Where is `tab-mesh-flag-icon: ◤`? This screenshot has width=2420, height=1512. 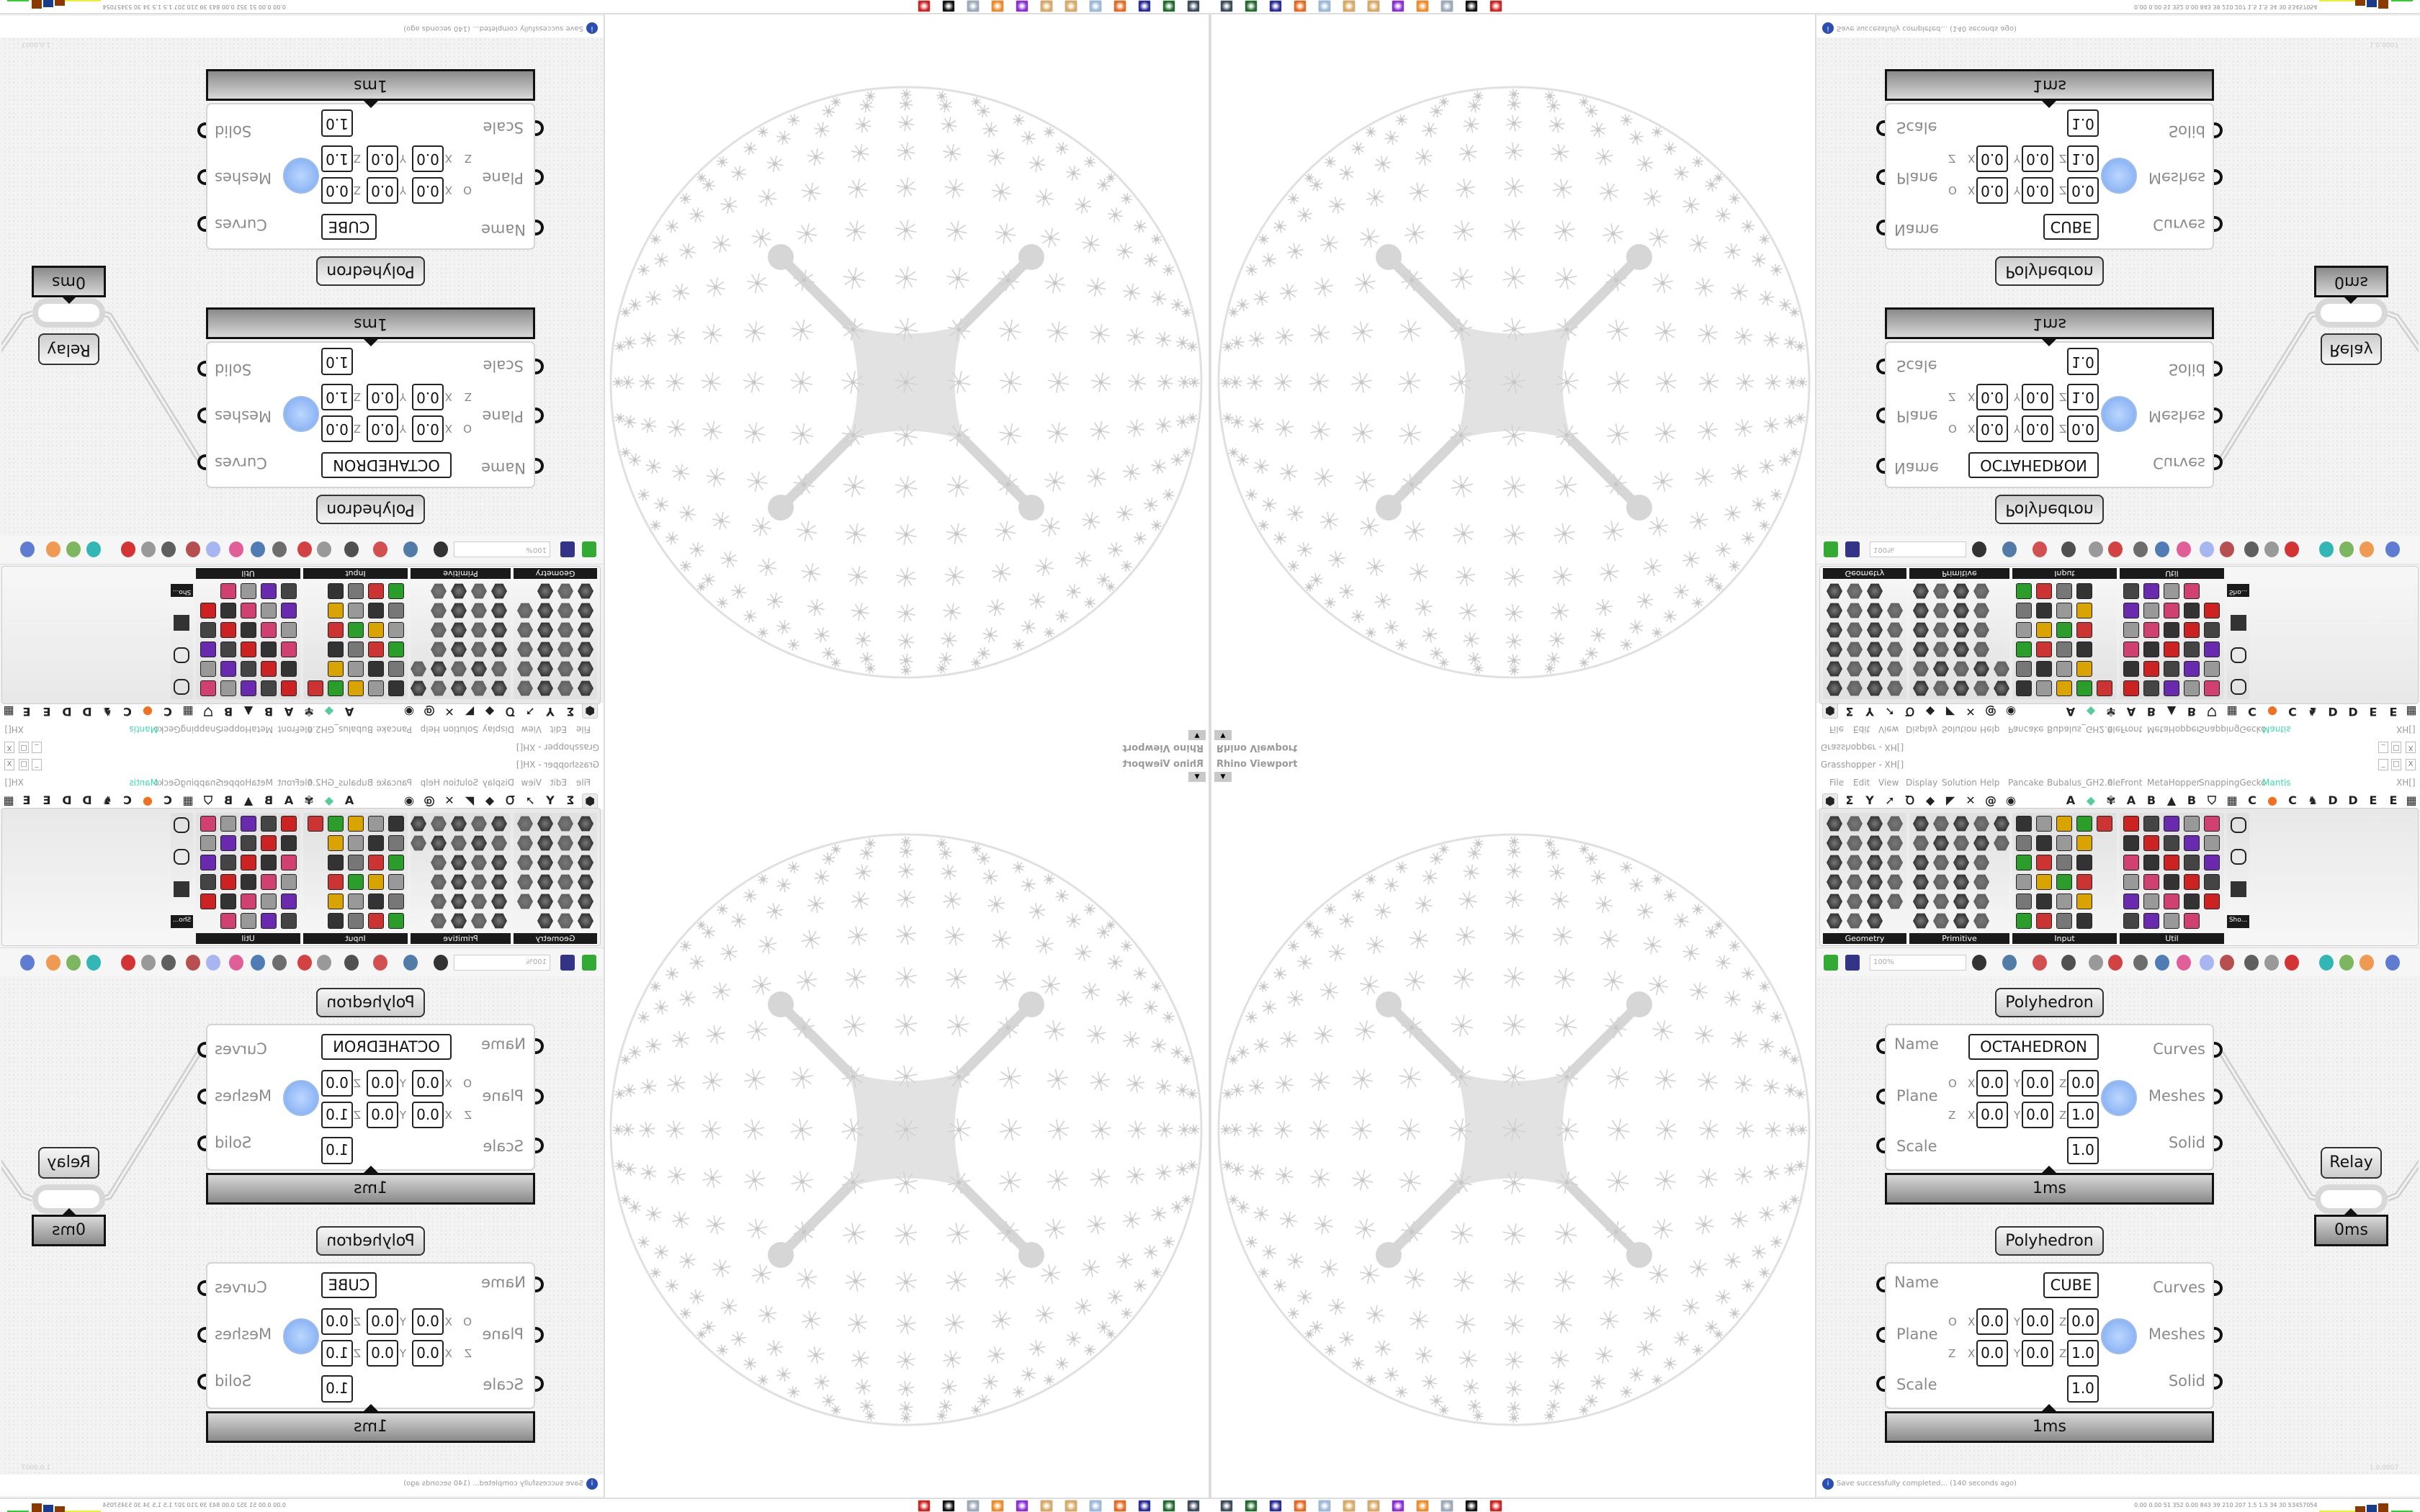 tab-mesh-flag-icon: ◤ is located at coordinates (1950, 800).